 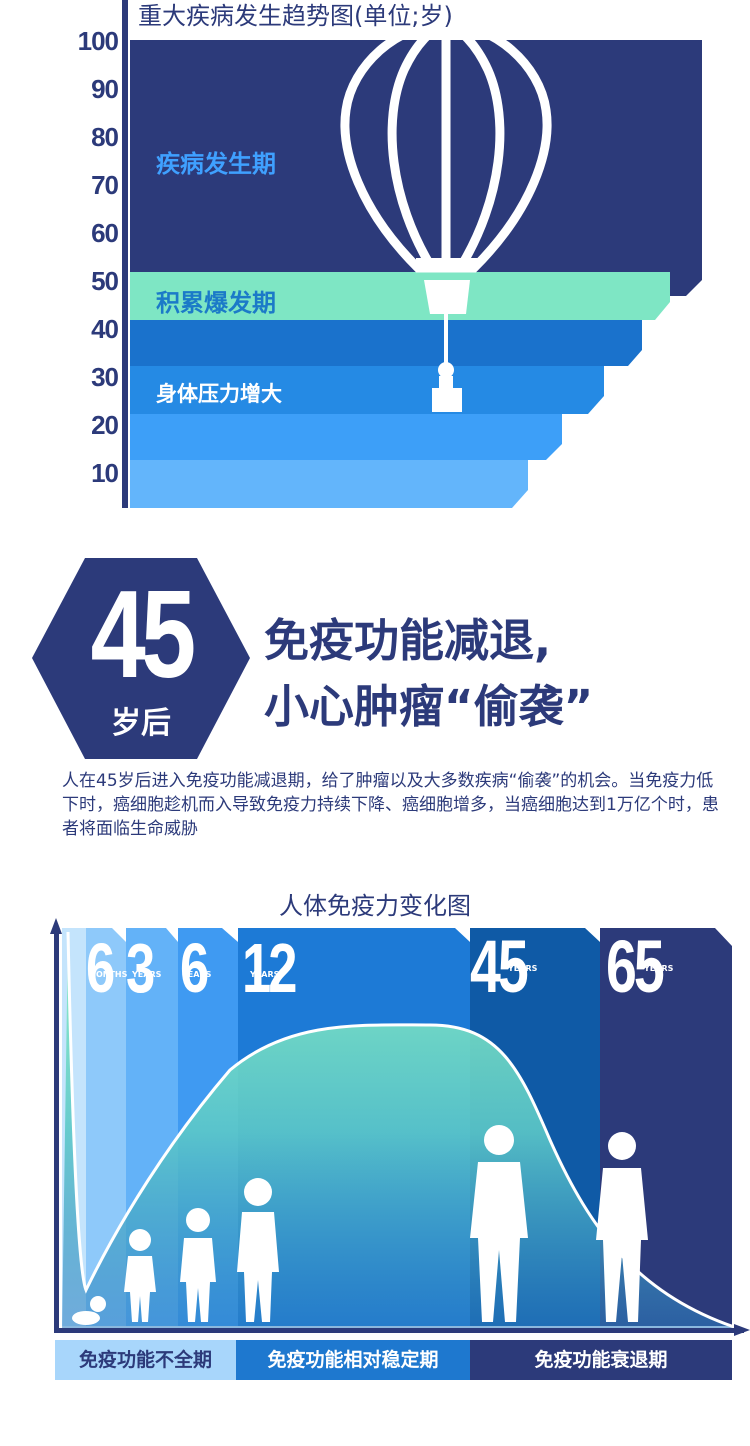 I want to click on age-number-text: 12, so click(x=269, y=968).